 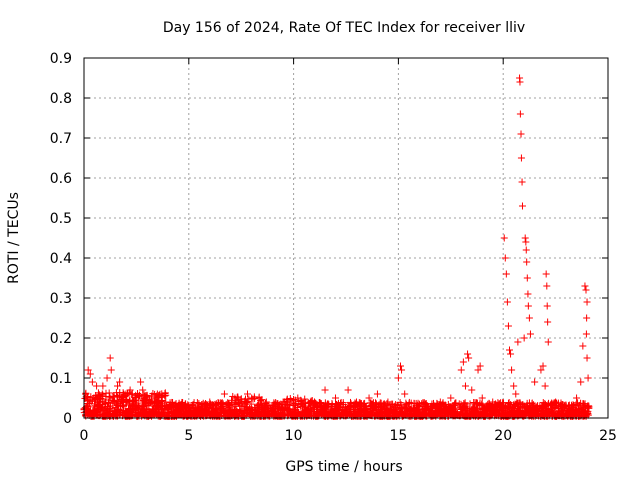 What do you see at coordinates (188, 436) in the screenshot?
I see `x-tick-label: 5` at bounding box center [188, 436].